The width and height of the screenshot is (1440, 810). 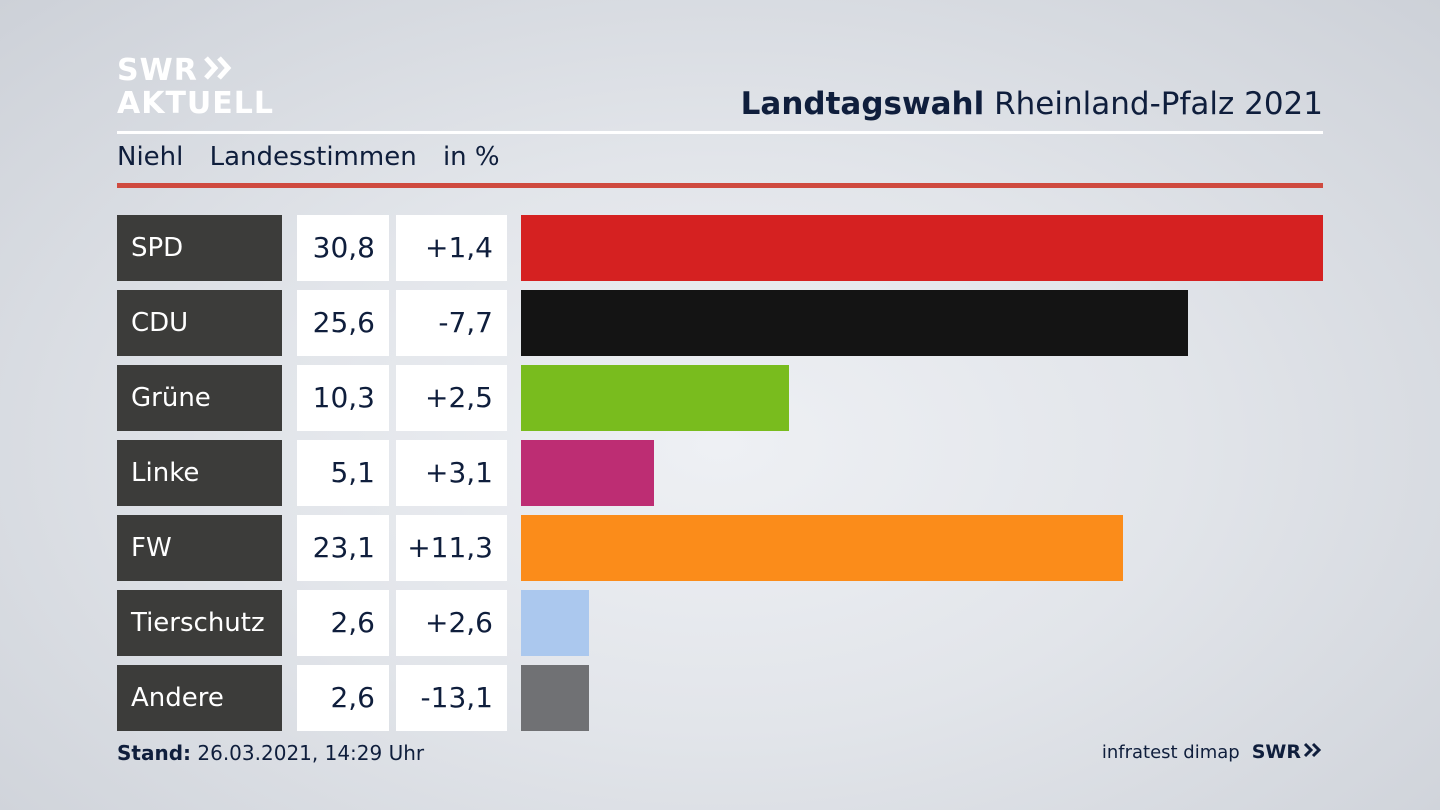 What do you see at coordinates (720, 132) in the screenshot?
I see `header-divider` at bounding box center [720, 132].